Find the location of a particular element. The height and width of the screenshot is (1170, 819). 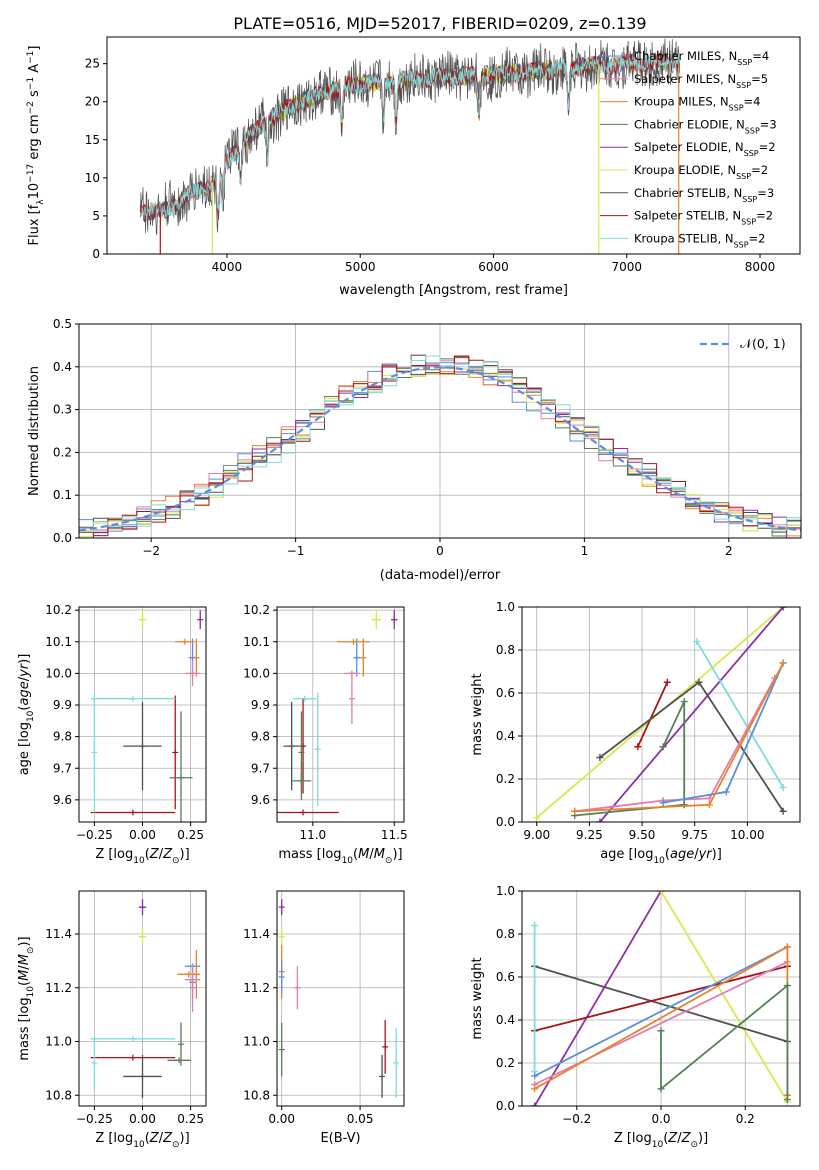

spectrum-kroupa-stelib is located at coordinates (410, 135).